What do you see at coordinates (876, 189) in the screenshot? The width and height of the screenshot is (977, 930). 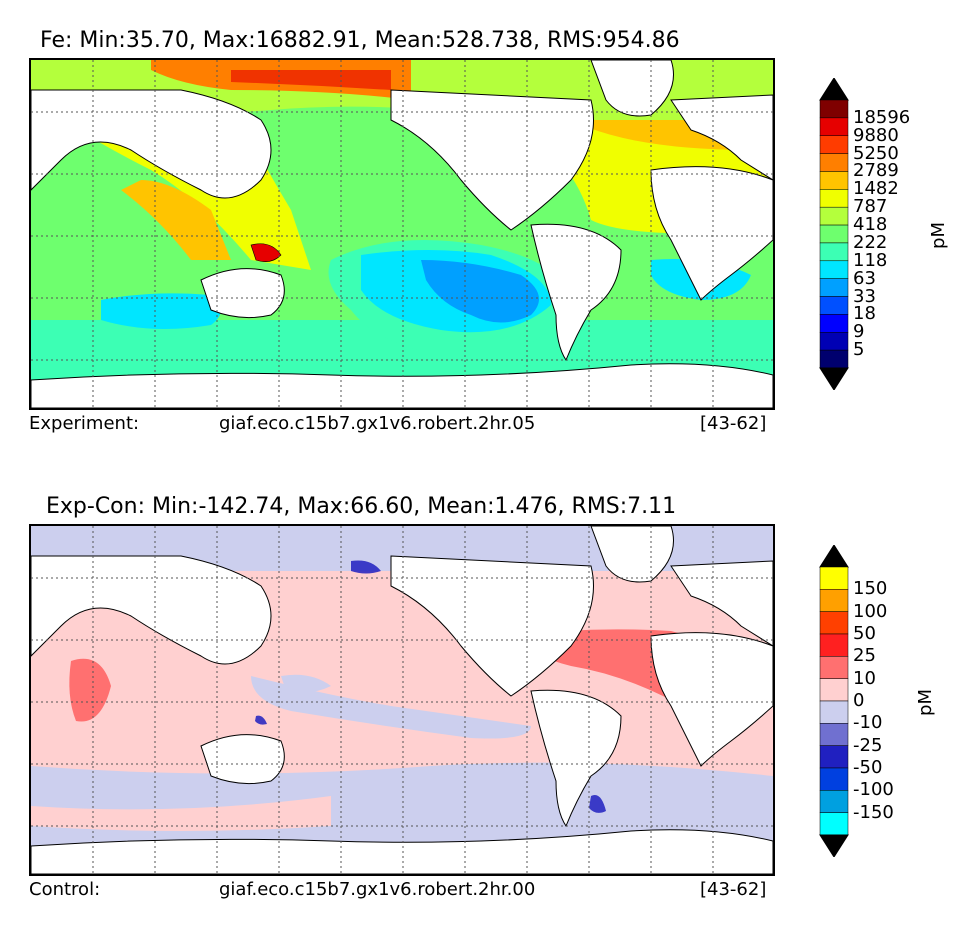 I see `colorbar-tick-label: 1482` at bounding box center [876, 189].